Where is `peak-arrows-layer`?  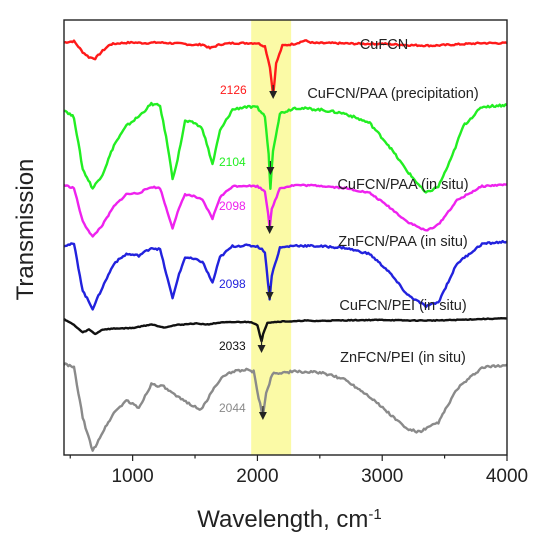 peak-arrows-layer is located at coordinates (267, 252).